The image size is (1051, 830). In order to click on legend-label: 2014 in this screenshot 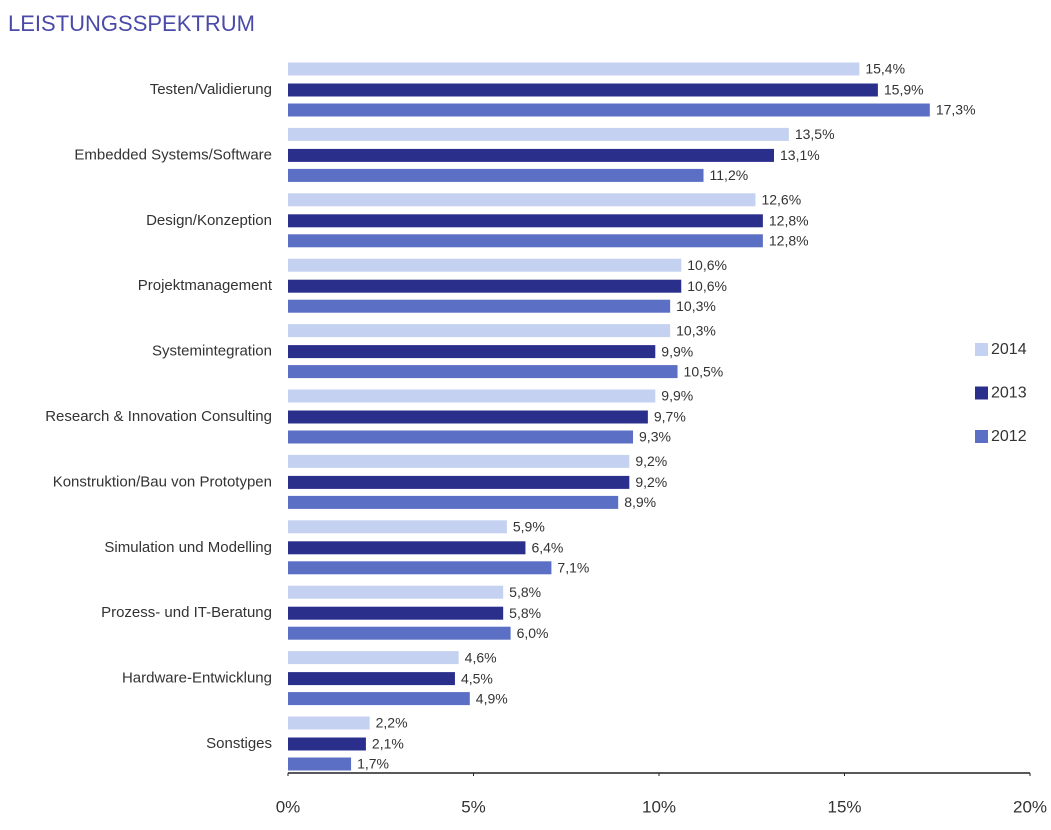, I will do `click(1009, 349)`.